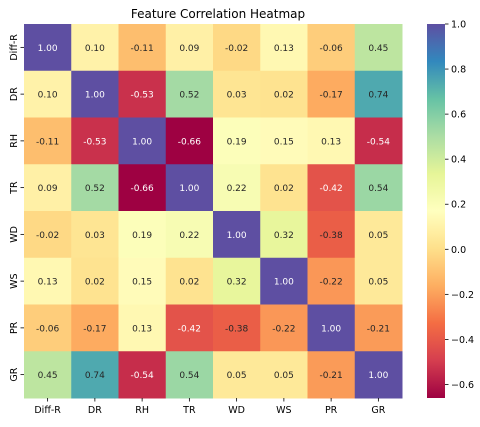 This screenshot has width=480, height=427. Describe the element at coordinates (189, 410) in the screenshot. I see `x-tick-label: TR` at that location.